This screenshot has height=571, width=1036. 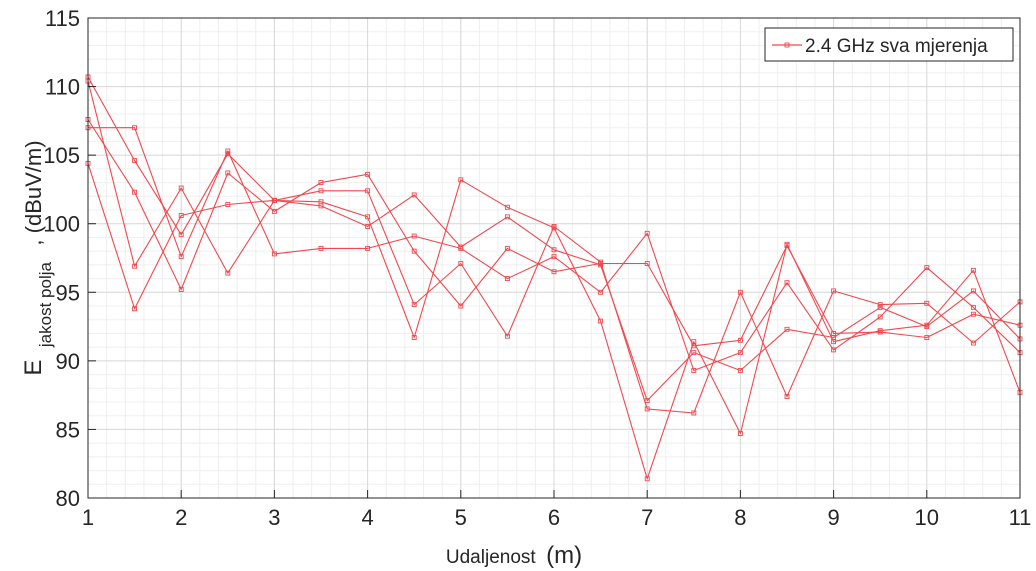 I want to click on x-tick-label: 10, so click(x=927, y=517).